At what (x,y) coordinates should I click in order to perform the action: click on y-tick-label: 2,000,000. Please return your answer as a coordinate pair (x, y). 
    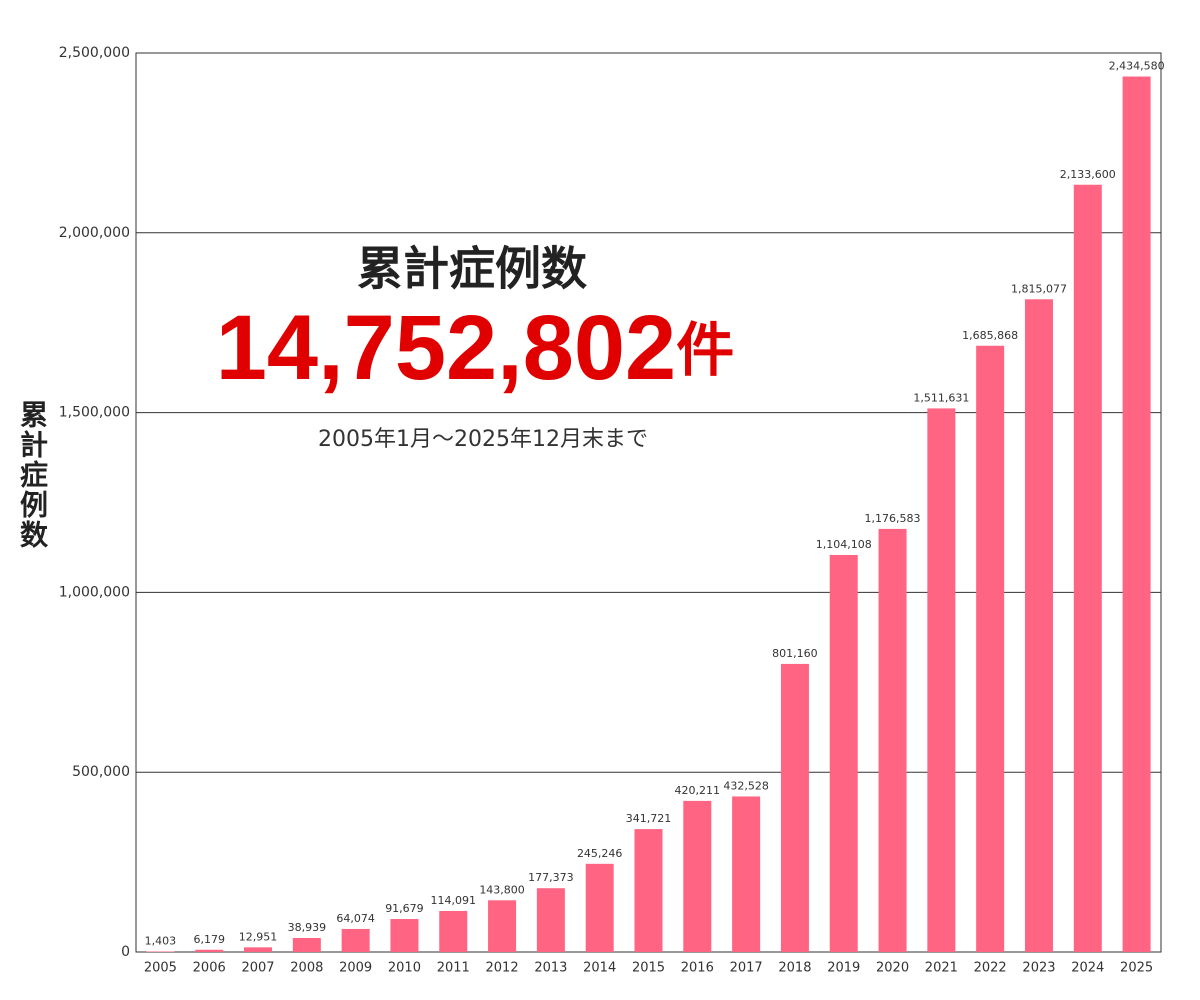
    Looking at the image, I should click on (94, 233).